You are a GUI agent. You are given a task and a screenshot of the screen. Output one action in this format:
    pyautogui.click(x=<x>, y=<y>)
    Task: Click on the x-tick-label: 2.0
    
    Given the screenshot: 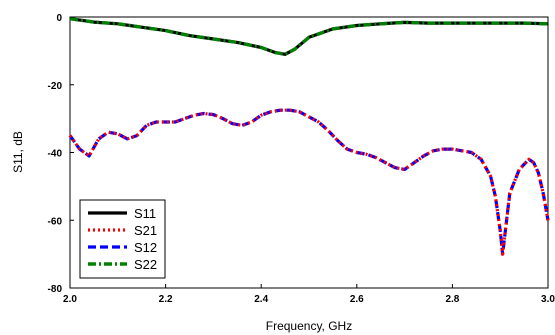 What is the action you would take?
    pyautogui.click(x=70, y=299)
    